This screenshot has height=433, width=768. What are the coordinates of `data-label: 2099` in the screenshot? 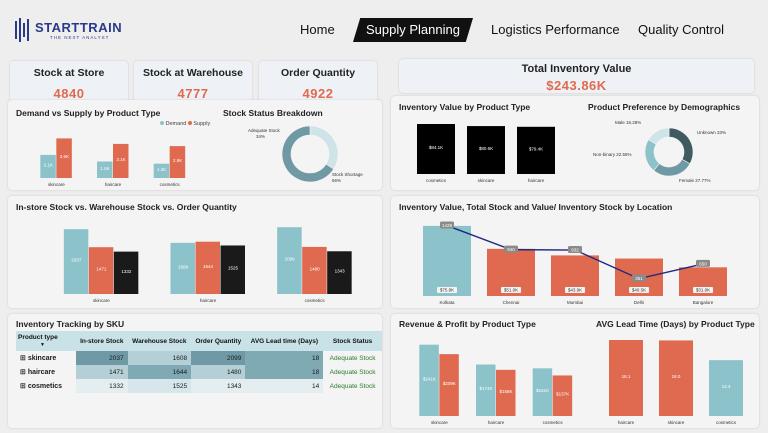 It's located at (290, 259).